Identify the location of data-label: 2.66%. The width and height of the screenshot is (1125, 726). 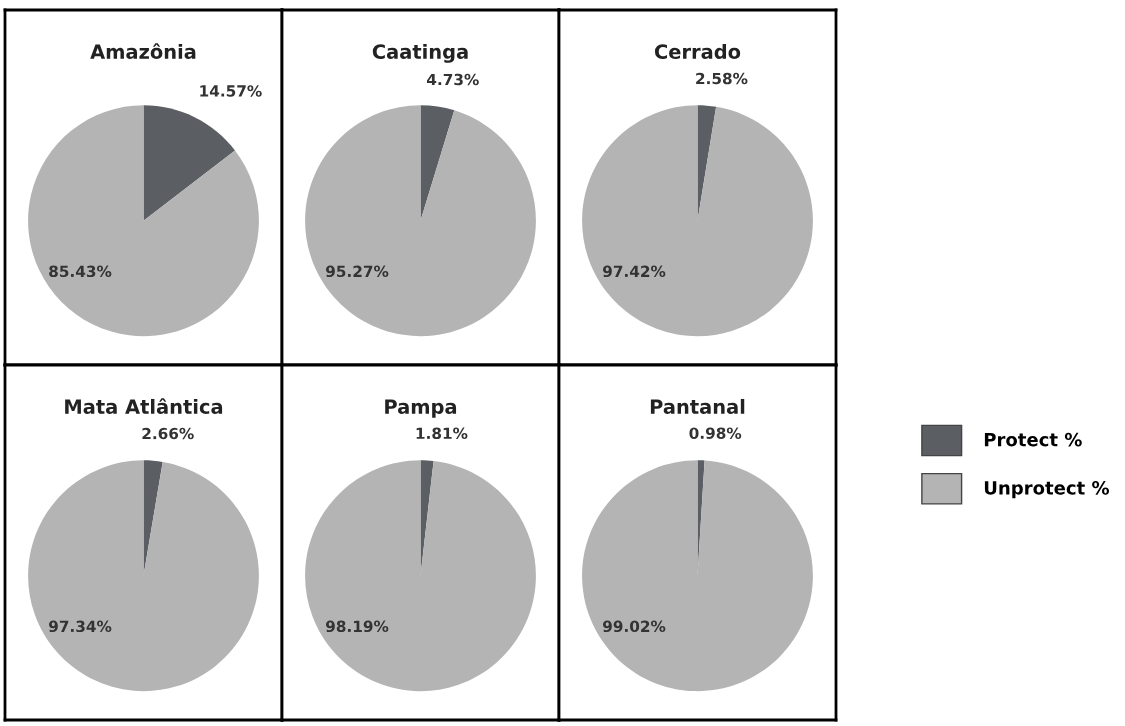
(168, 433).